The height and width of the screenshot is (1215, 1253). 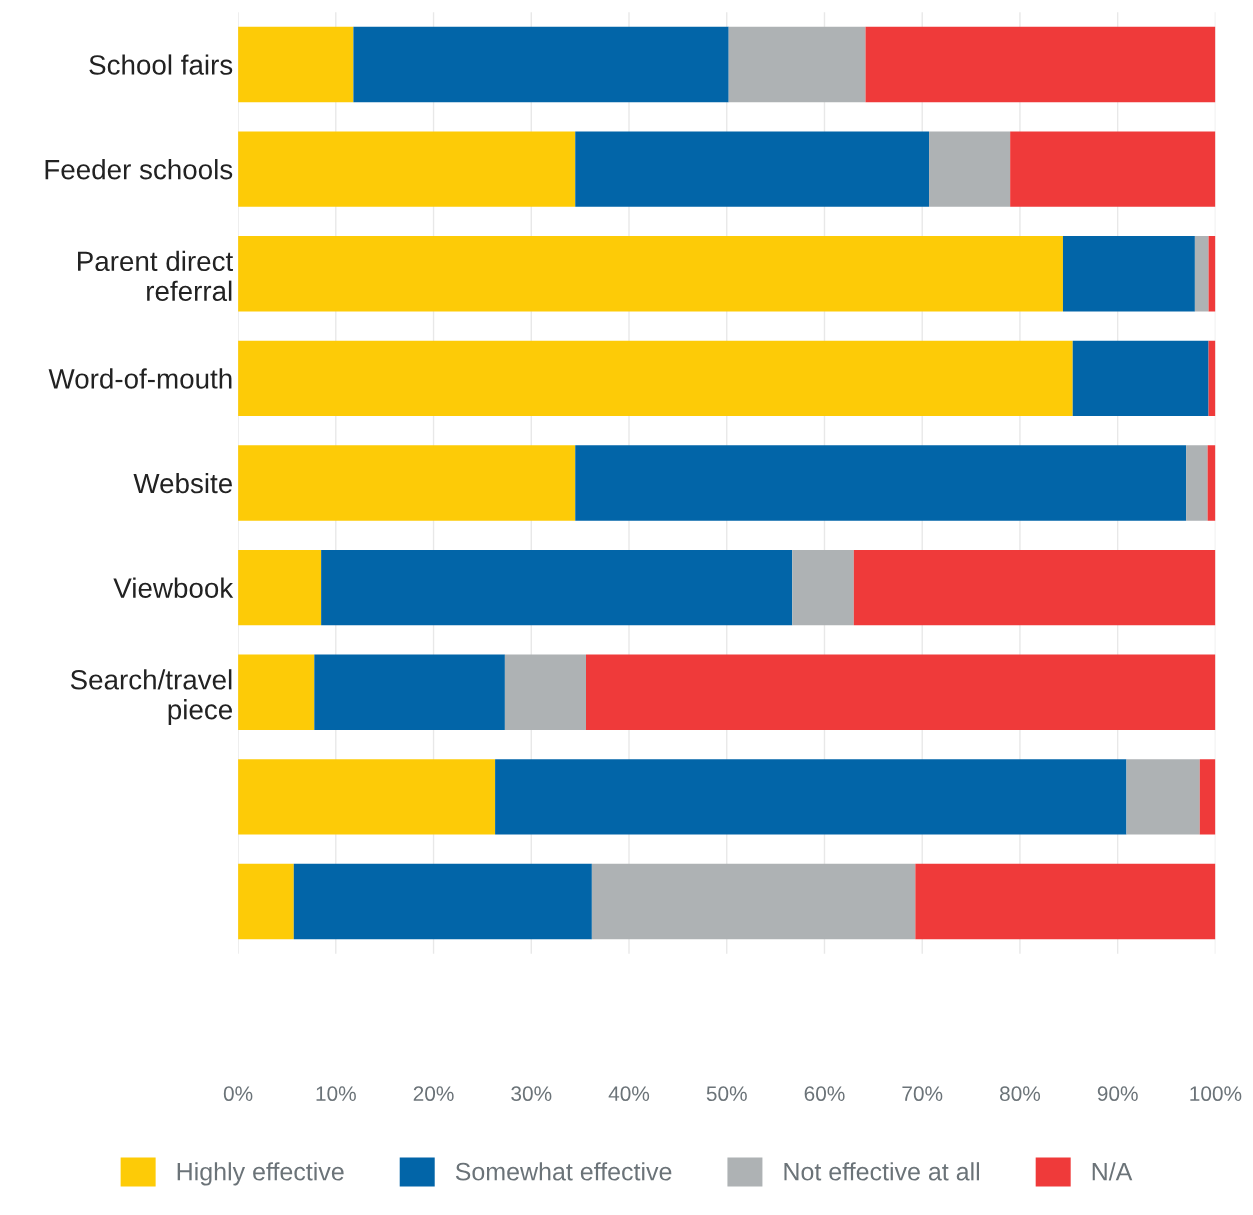 I want to click on x-tick-label: 90%, so click(x=1117, y=1094).